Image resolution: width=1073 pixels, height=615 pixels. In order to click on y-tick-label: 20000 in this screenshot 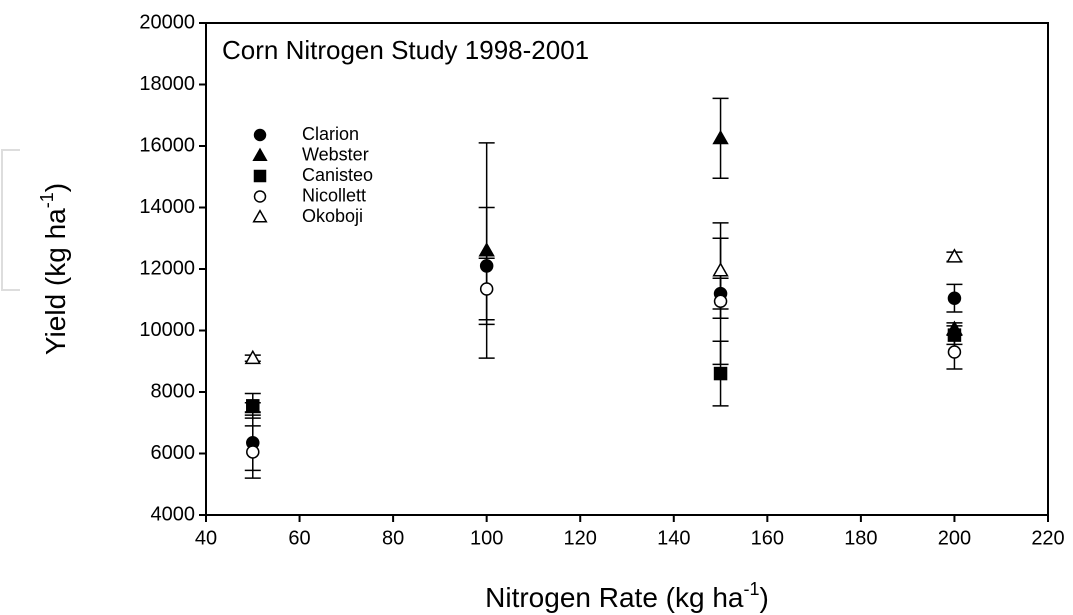, I will do `click(167, 22)`.